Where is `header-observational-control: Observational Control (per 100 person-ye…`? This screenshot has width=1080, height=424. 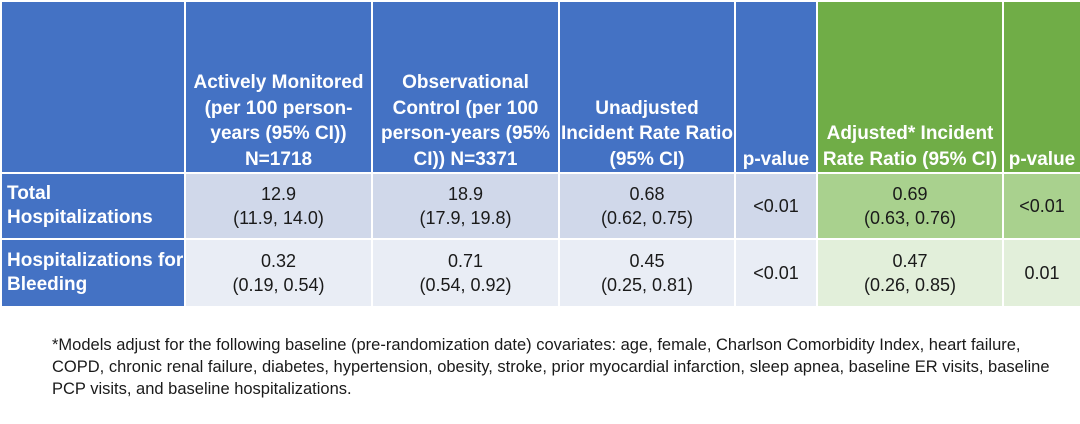 header-observational-control: Observational Control (per 100 person-ye… is located at coordinates (465, 87).